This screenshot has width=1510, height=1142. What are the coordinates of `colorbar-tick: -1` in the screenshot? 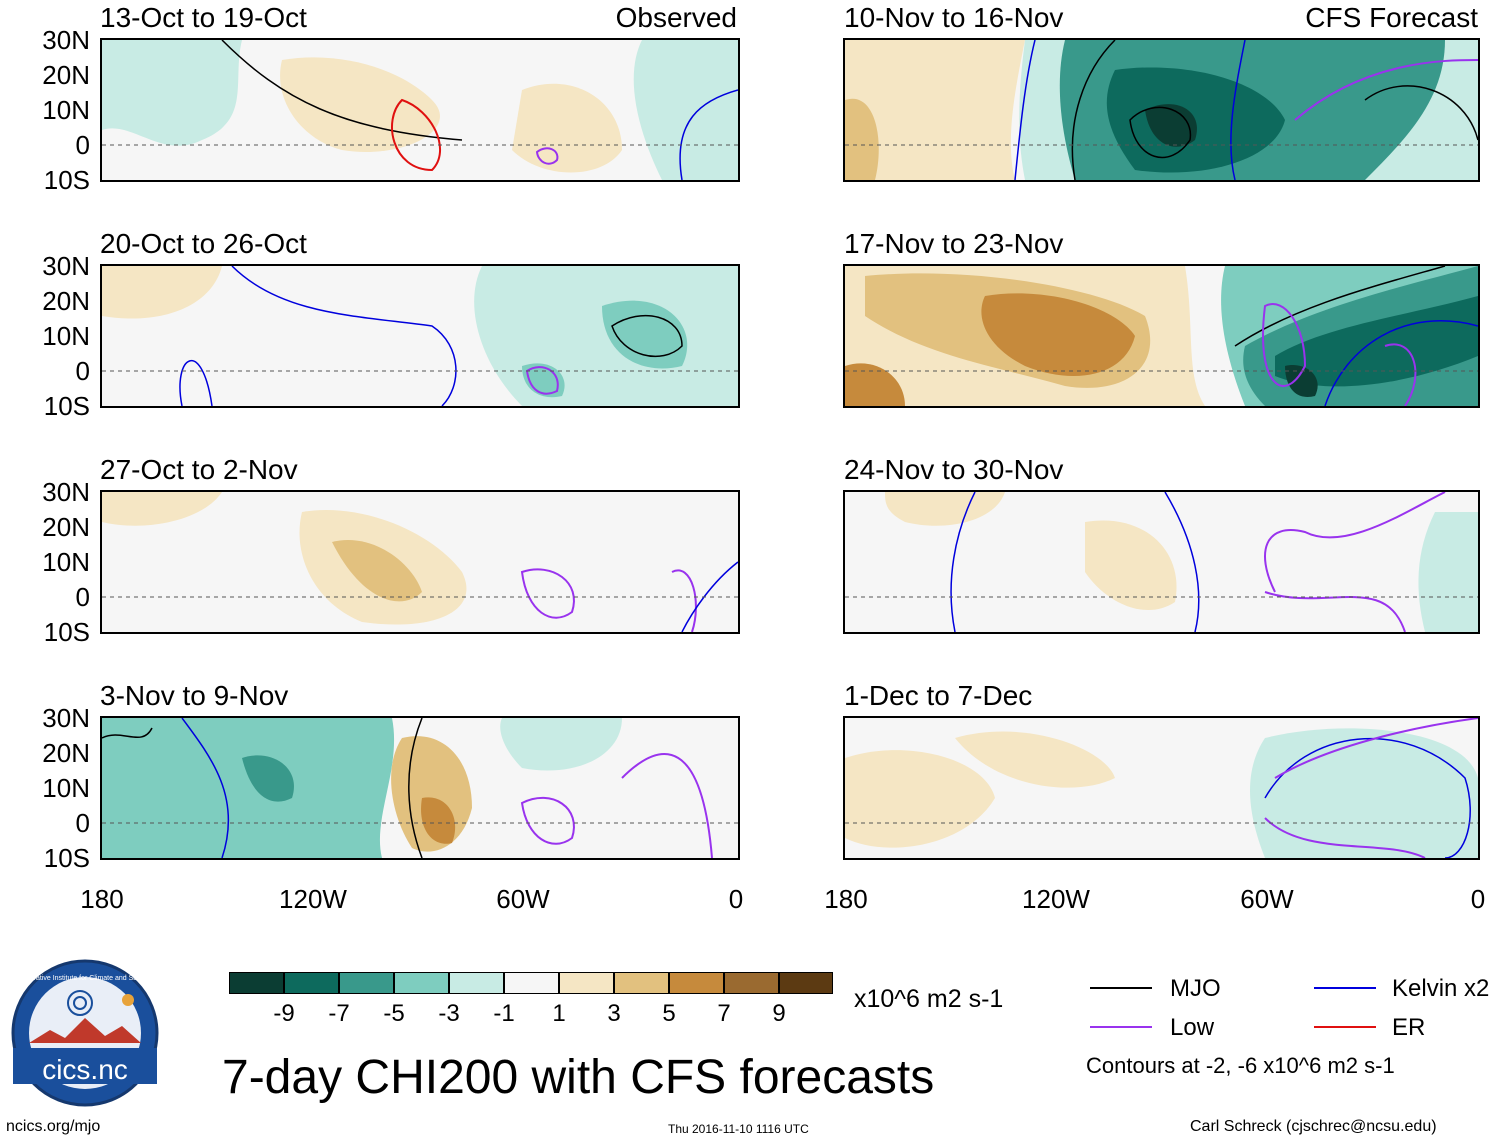 It's located at (504, 1013).